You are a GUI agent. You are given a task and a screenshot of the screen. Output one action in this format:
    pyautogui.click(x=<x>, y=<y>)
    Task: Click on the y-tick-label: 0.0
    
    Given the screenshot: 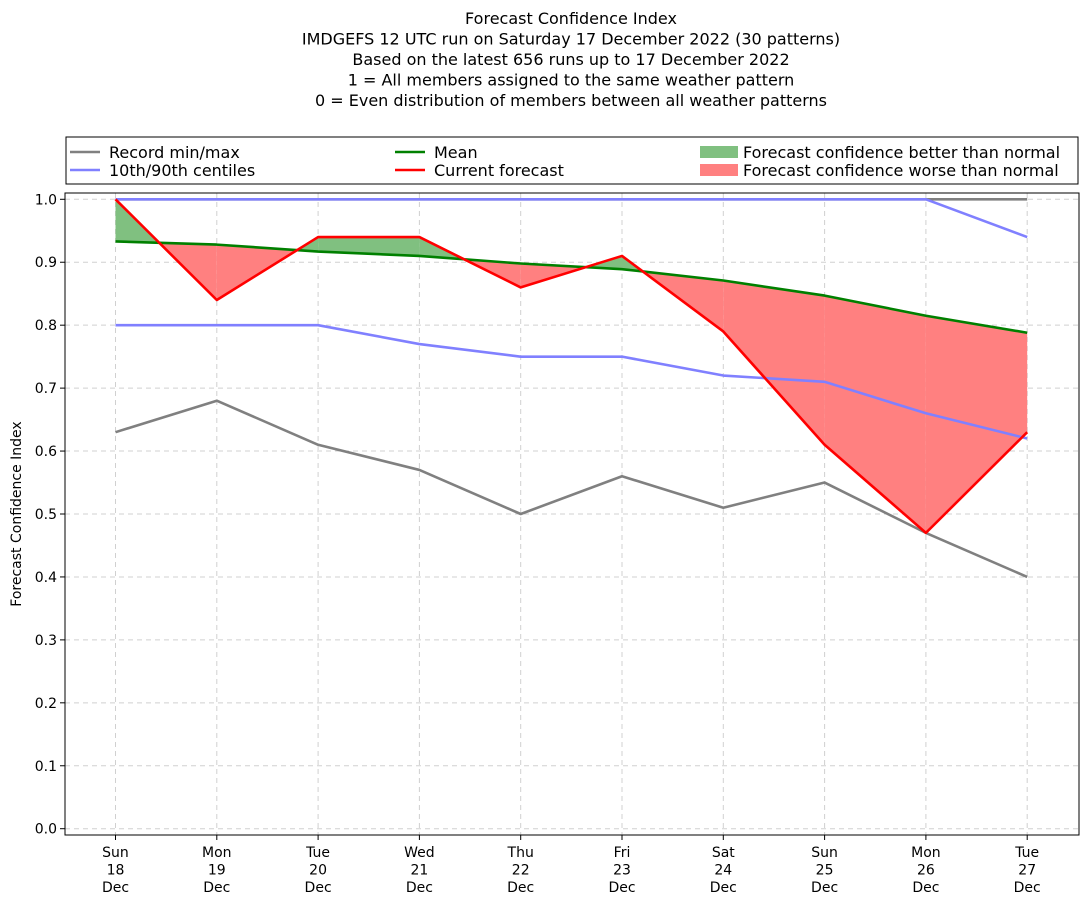 What is the action you would take?
    pyautogui.click(x=46, y=830)
    